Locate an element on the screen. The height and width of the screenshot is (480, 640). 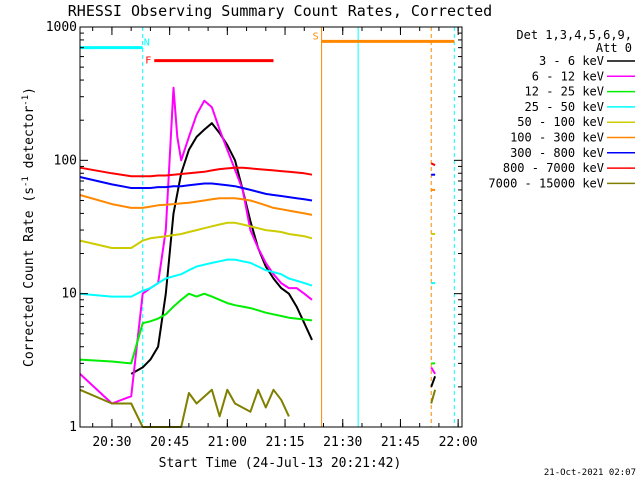
legend-header-line-2: Att 0 is located at coordinates (614, 48).